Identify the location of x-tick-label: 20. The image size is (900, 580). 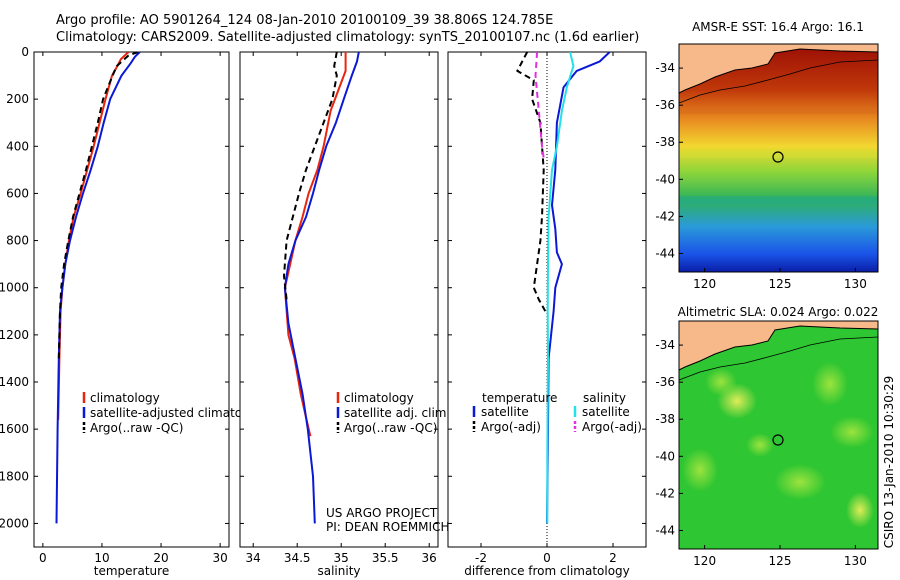
(160, 558).